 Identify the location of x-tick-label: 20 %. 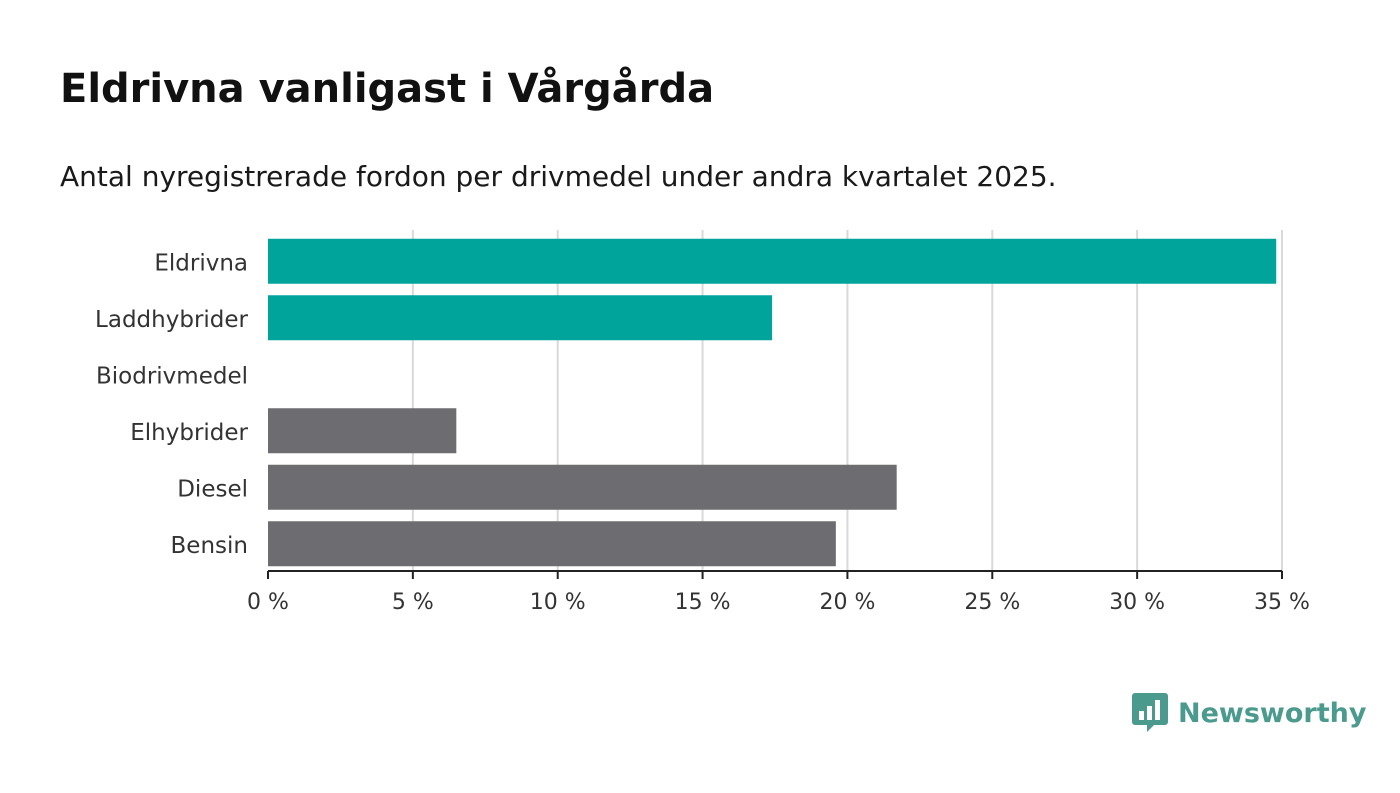
(847, 602).